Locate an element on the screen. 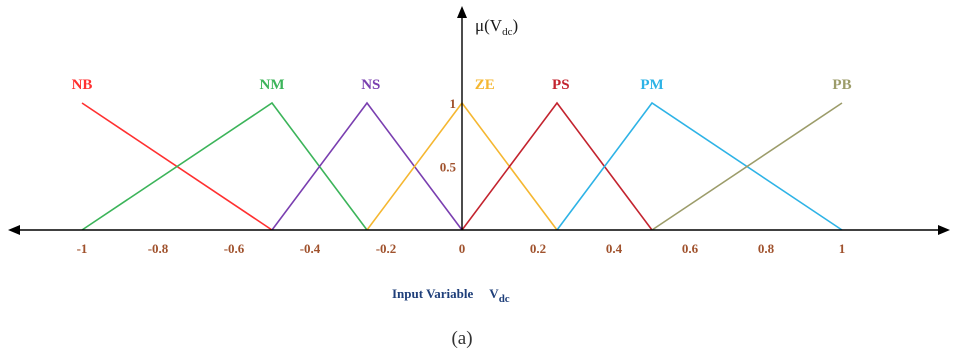 Image resolution: width=954 pixels, height=352 pixels. series-label-pb: PB is located at coordinates (841, 85).